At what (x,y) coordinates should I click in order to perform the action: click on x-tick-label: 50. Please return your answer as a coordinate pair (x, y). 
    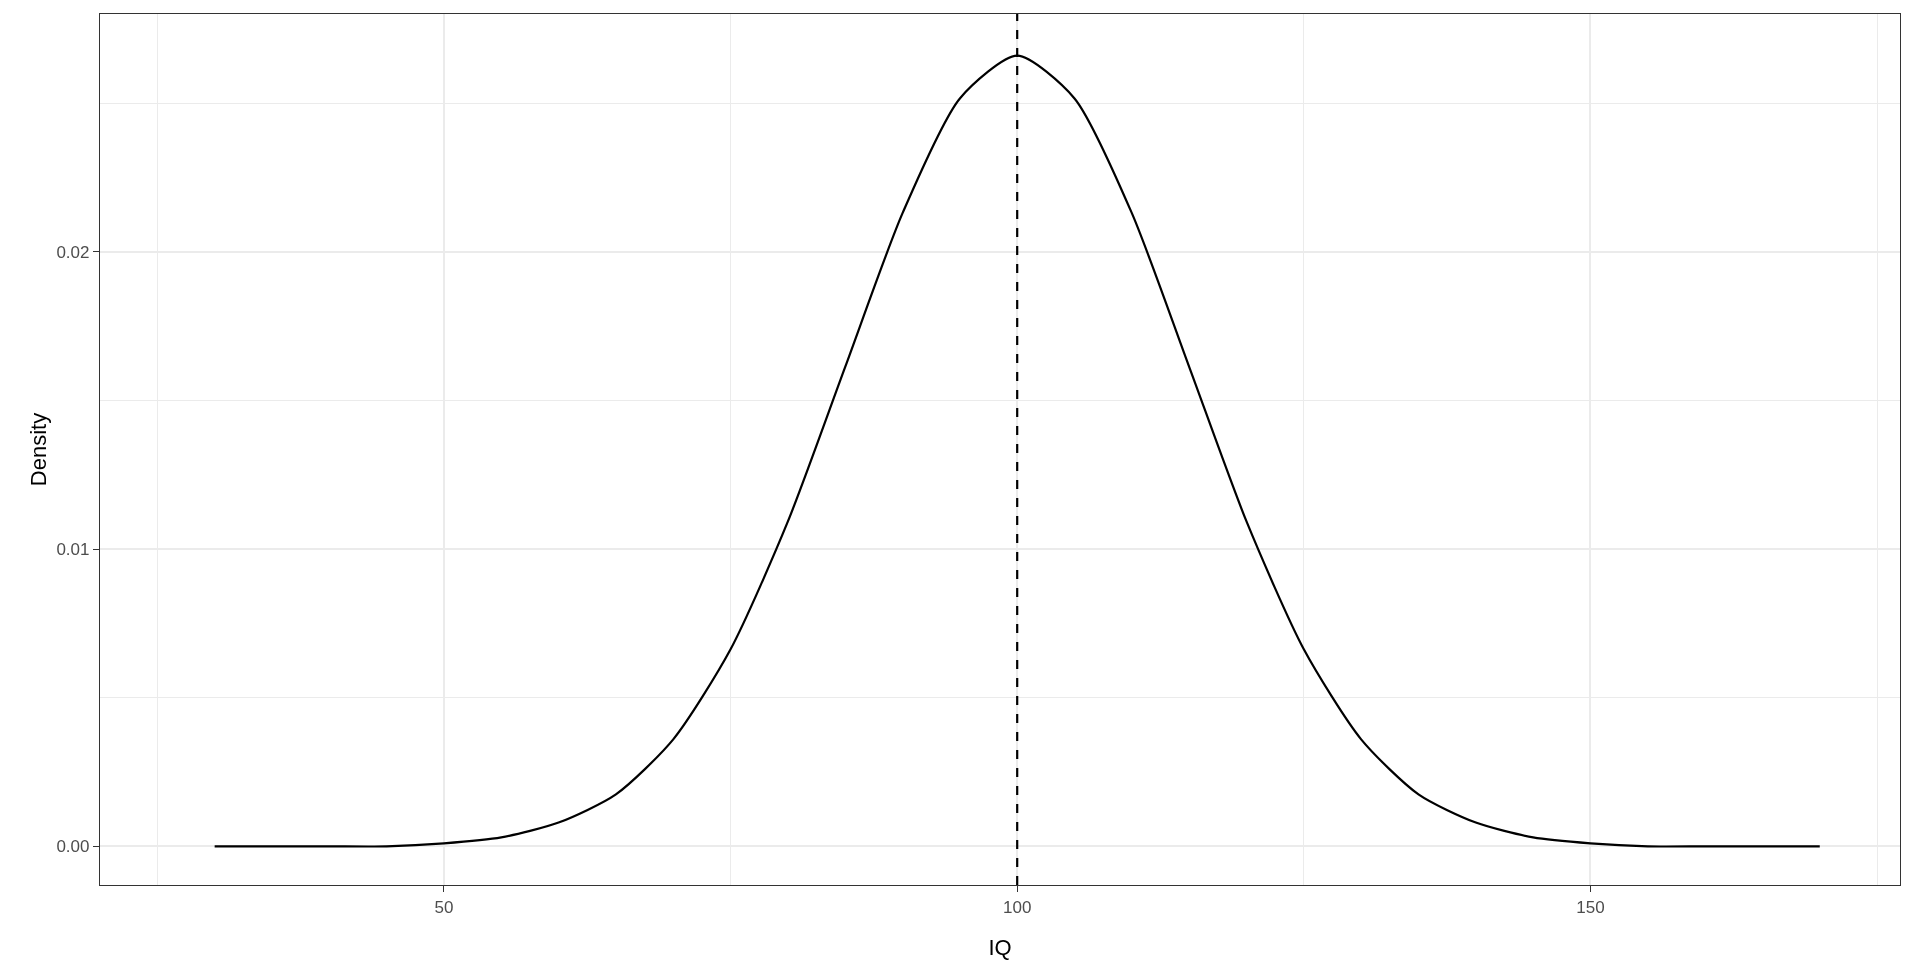
    Looking at the image, I should click on (444, 907).